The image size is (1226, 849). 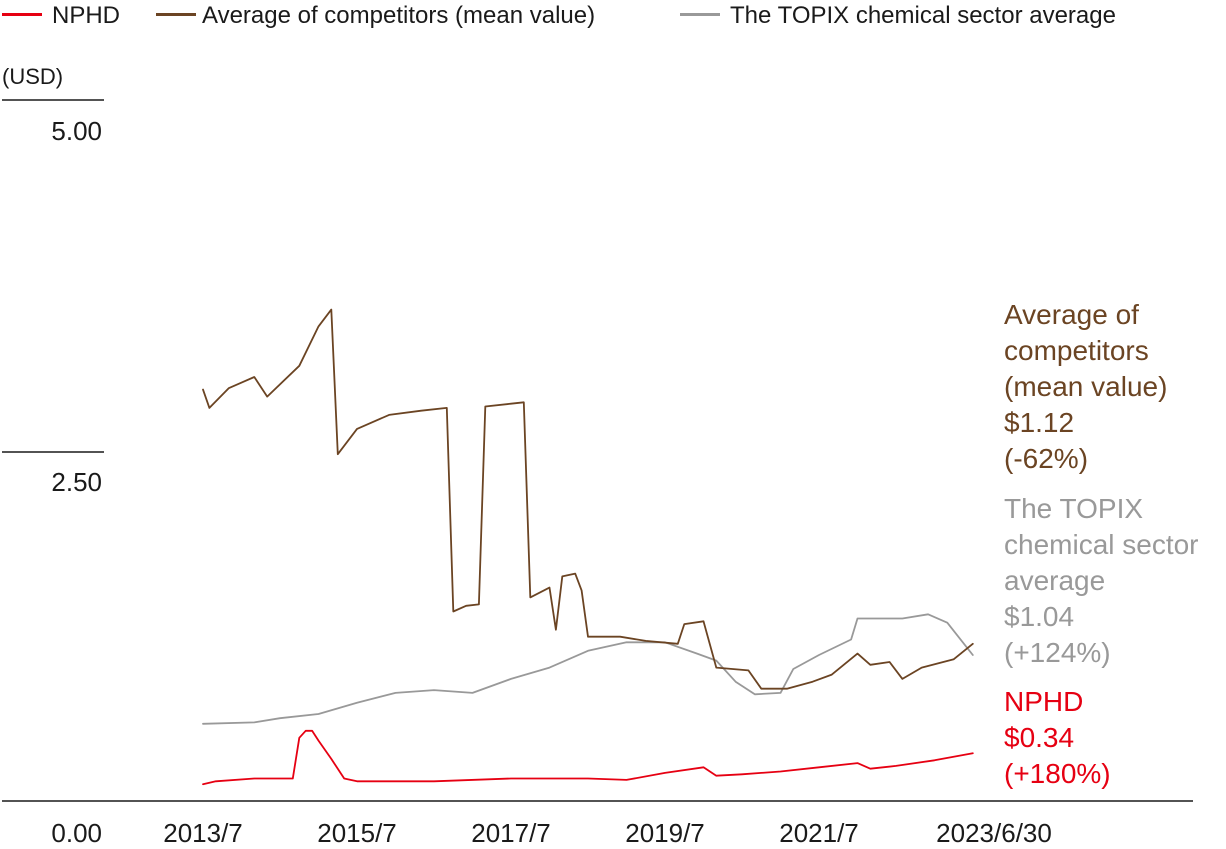 I want to click on end-label-nphd: NPHD $0.34 (+180%), so click(x=1057, y=738).